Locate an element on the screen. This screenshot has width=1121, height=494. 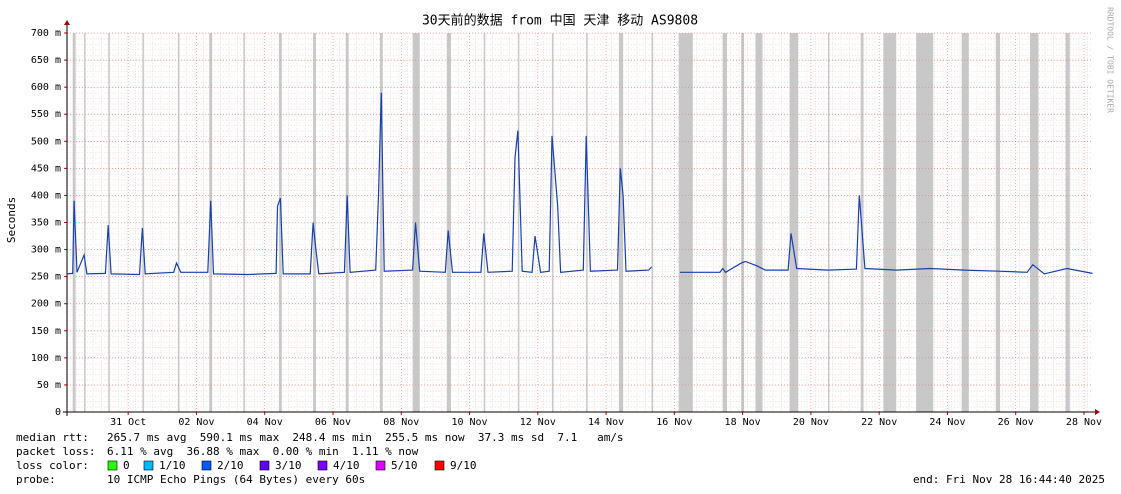
y-tick-label: 550 m is located at coordinates (46, 114).